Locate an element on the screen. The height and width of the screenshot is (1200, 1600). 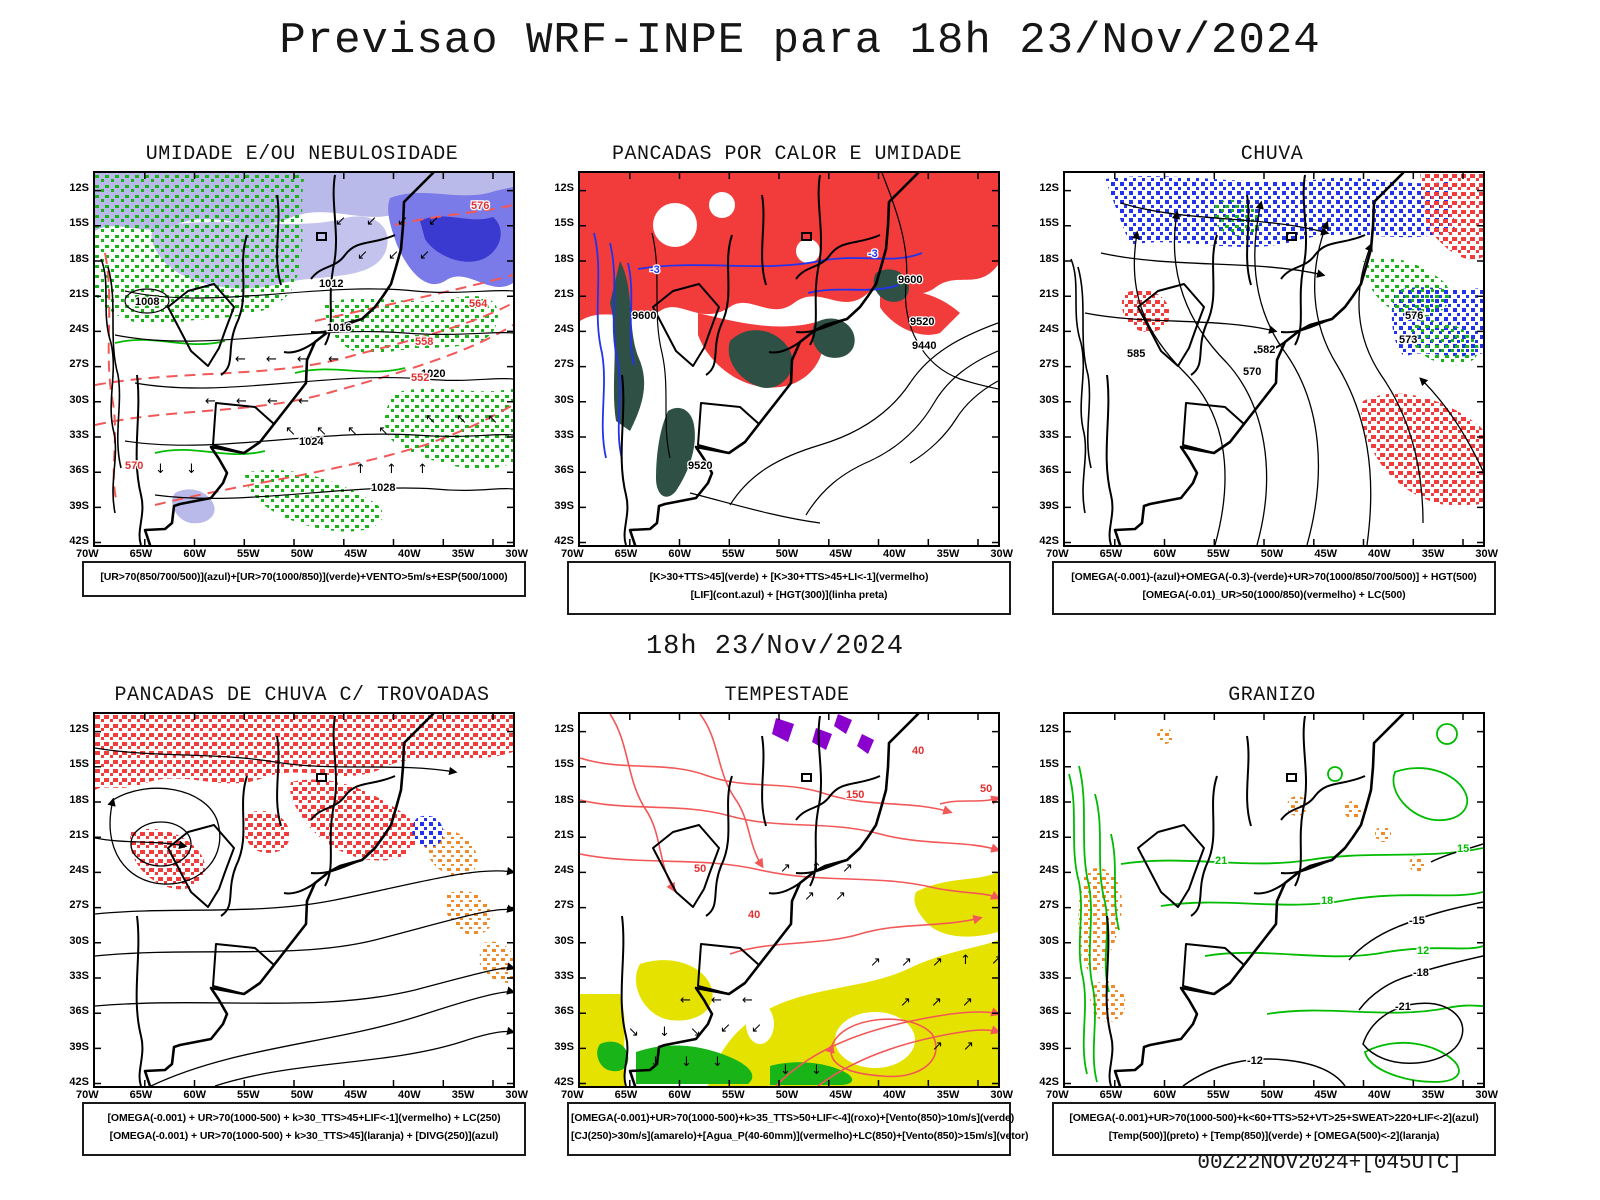
axis-tick-label: 30W is located at coordinates (1001, 1095).